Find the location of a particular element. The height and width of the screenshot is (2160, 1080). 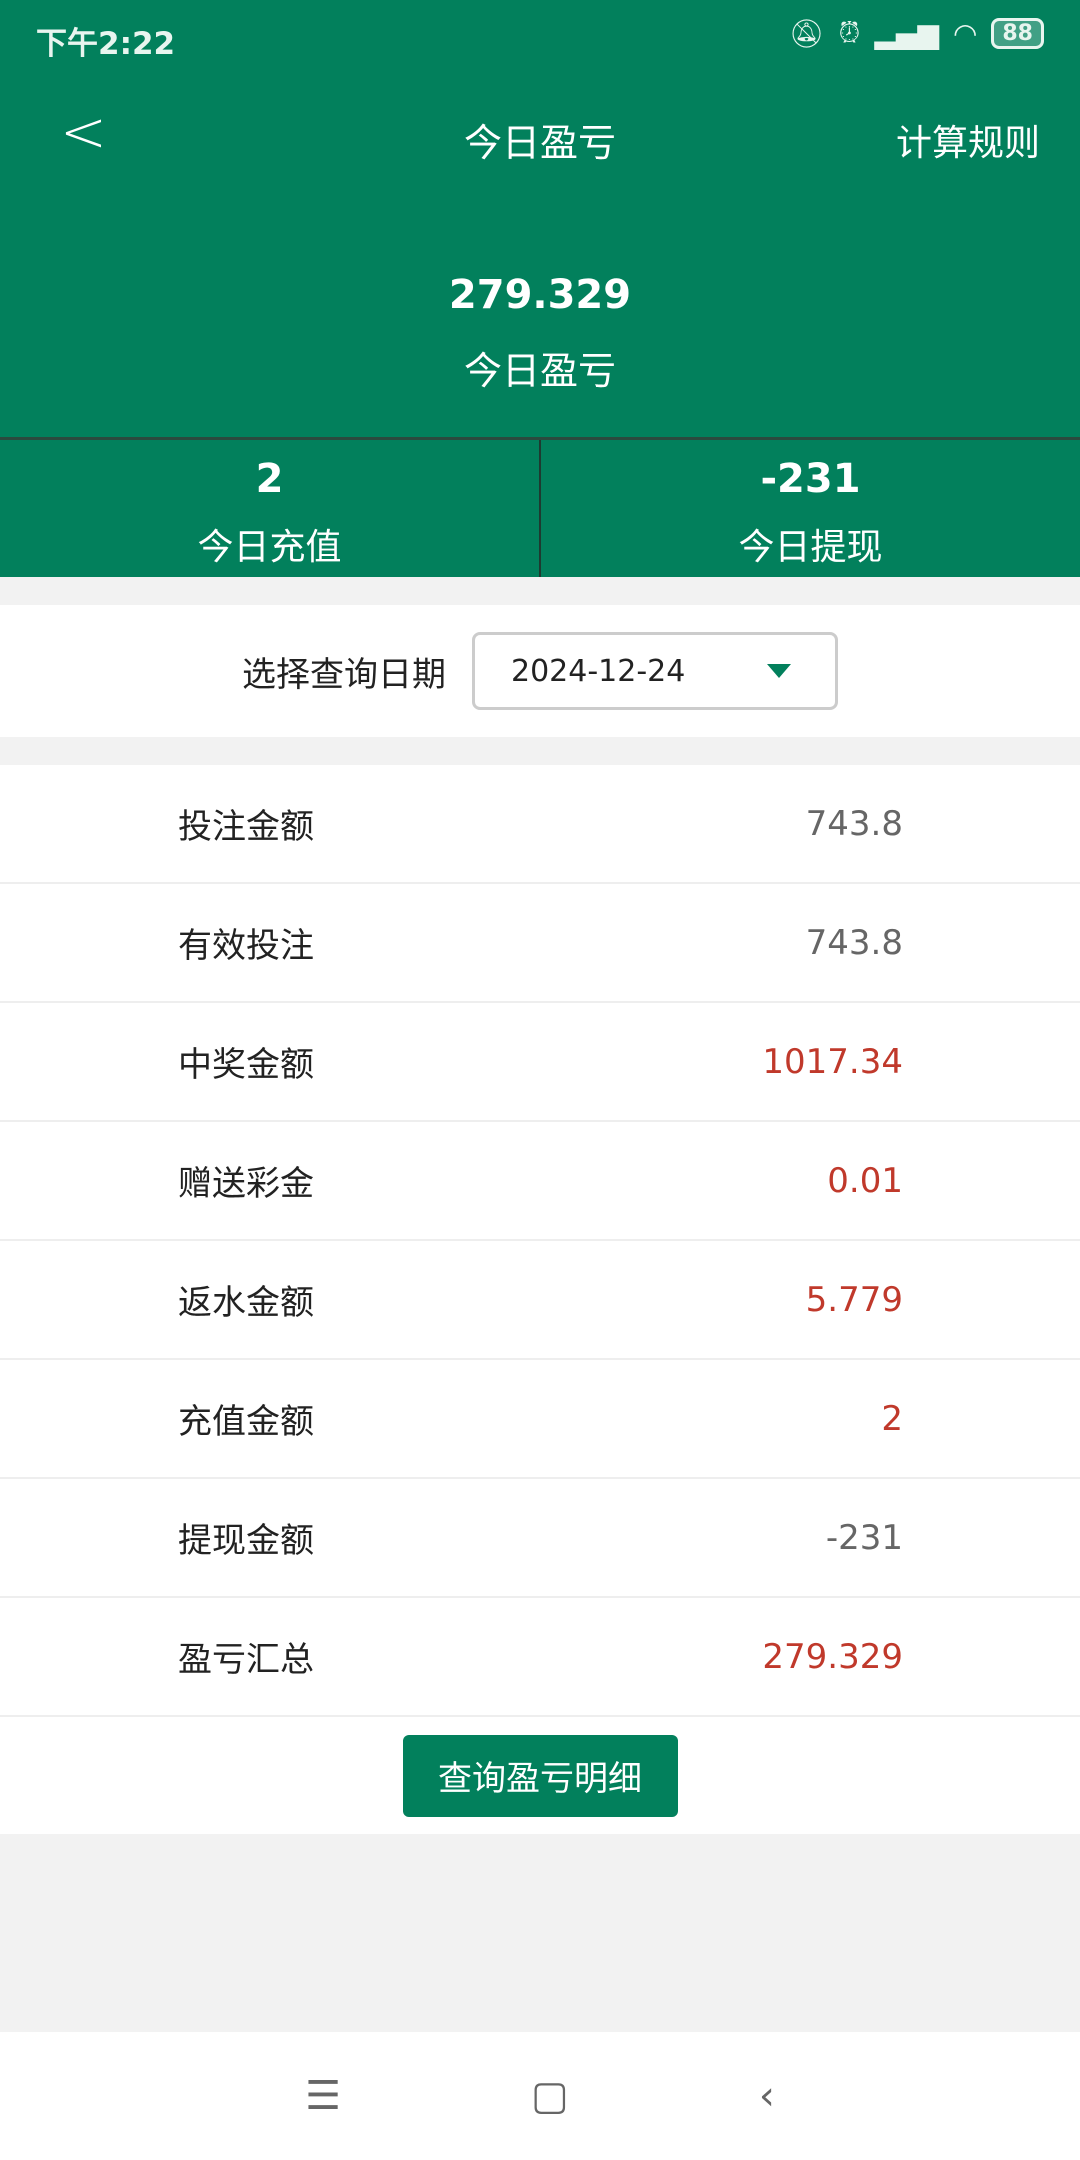

row-label: 盈亏汇总 is located at coordinates (246, 1660).